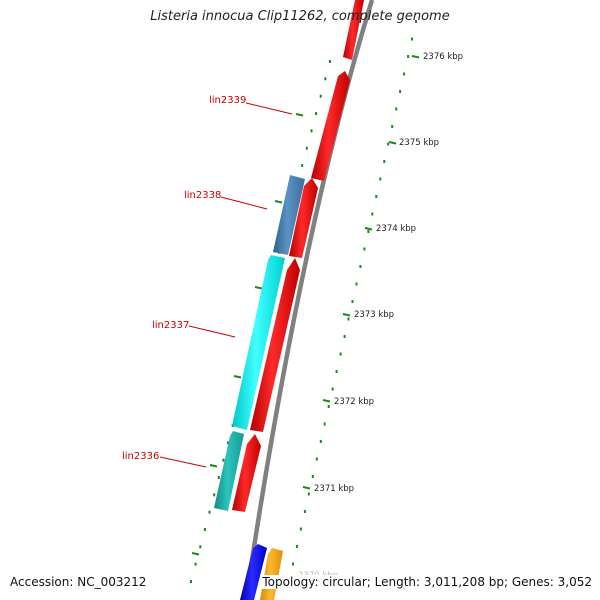  Describe the element at coordinates (374, 315) in the screenshot. I see `tick-label-2373: 2373 kbp` at that location.